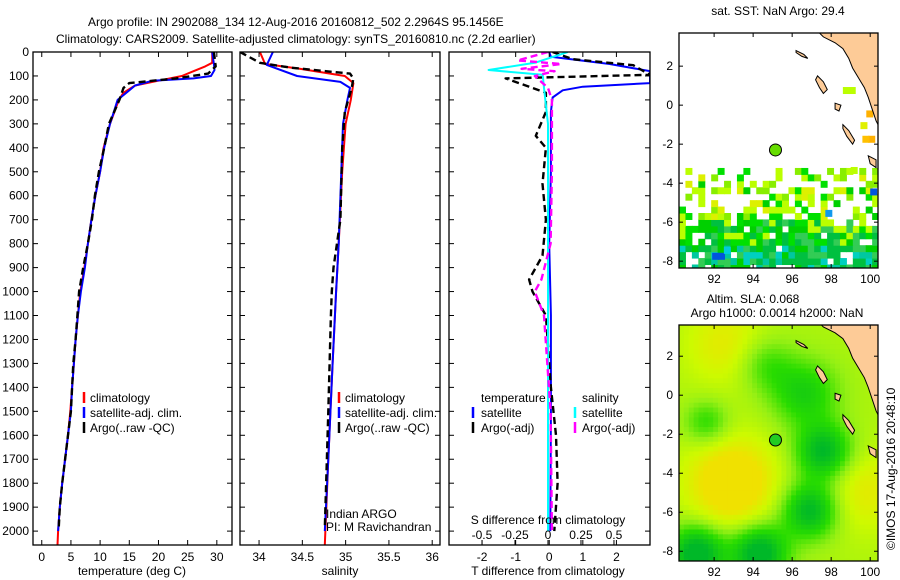  Describe the element at coordinates (778, 11) in the screenshot. I see `sst-map-title: sat. SST: NaN Argo: 29.4` at that location.